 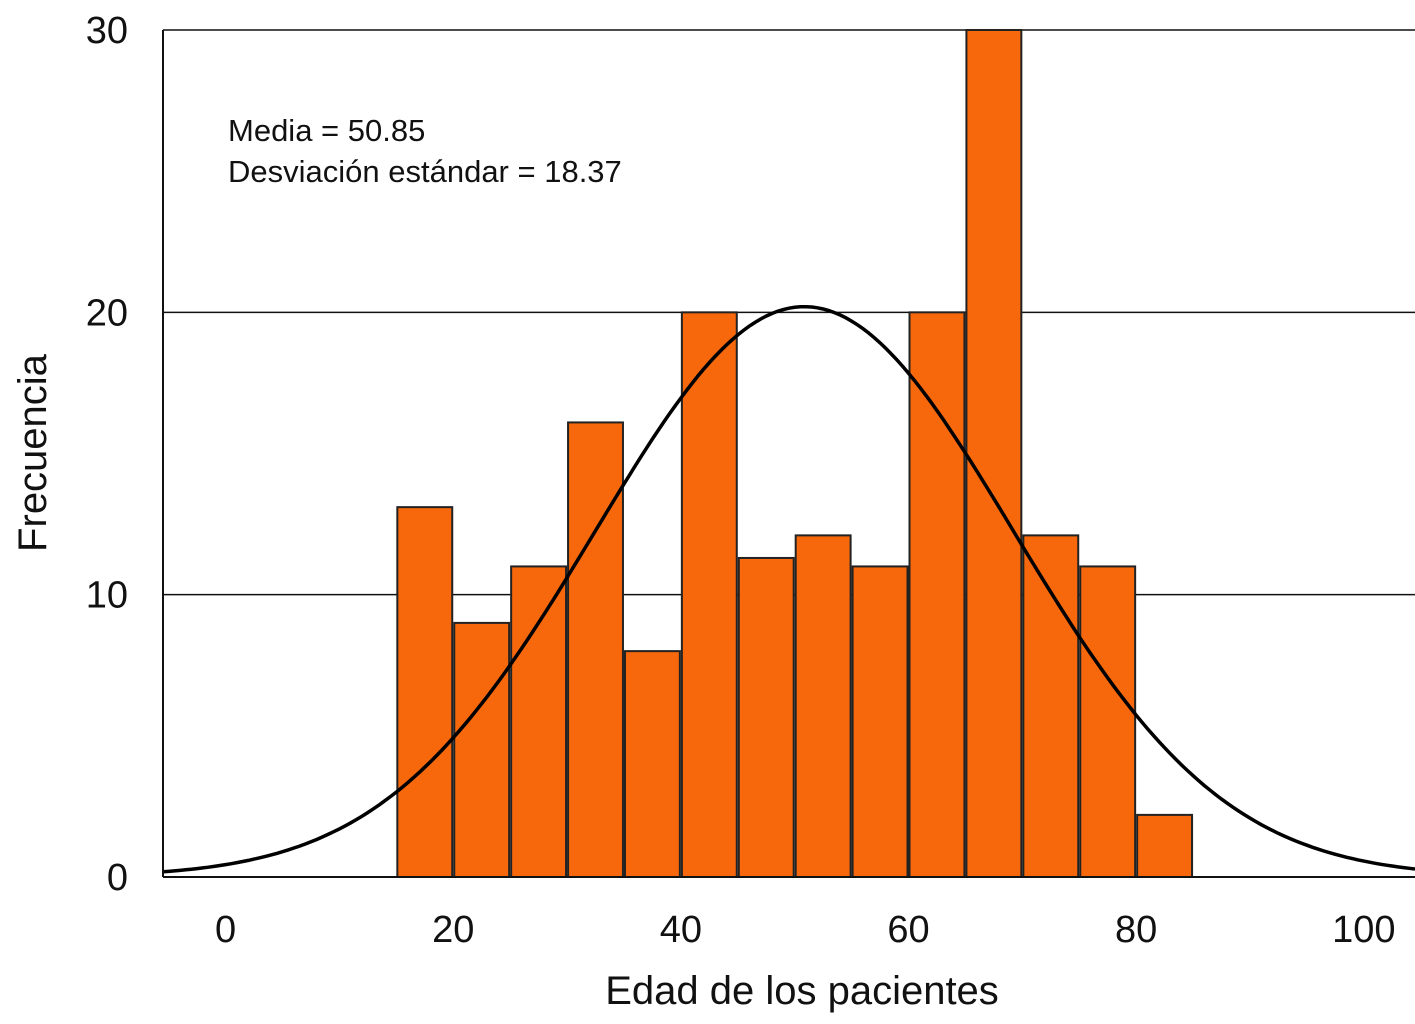 I want to click on y-tick-label-10: 10, so click(x=107, y=596).